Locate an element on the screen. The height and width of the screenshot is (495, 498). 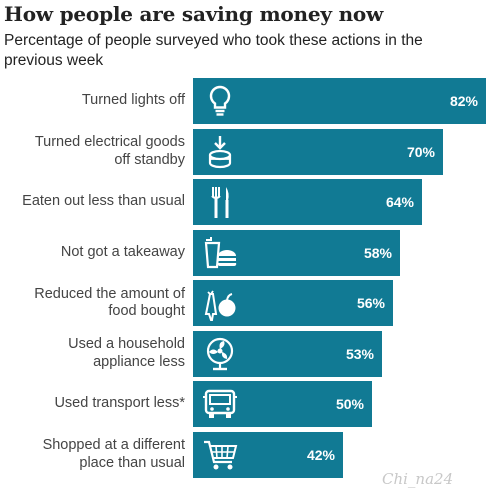
category-label: Turned lights off is located at coordinates (92, 101).